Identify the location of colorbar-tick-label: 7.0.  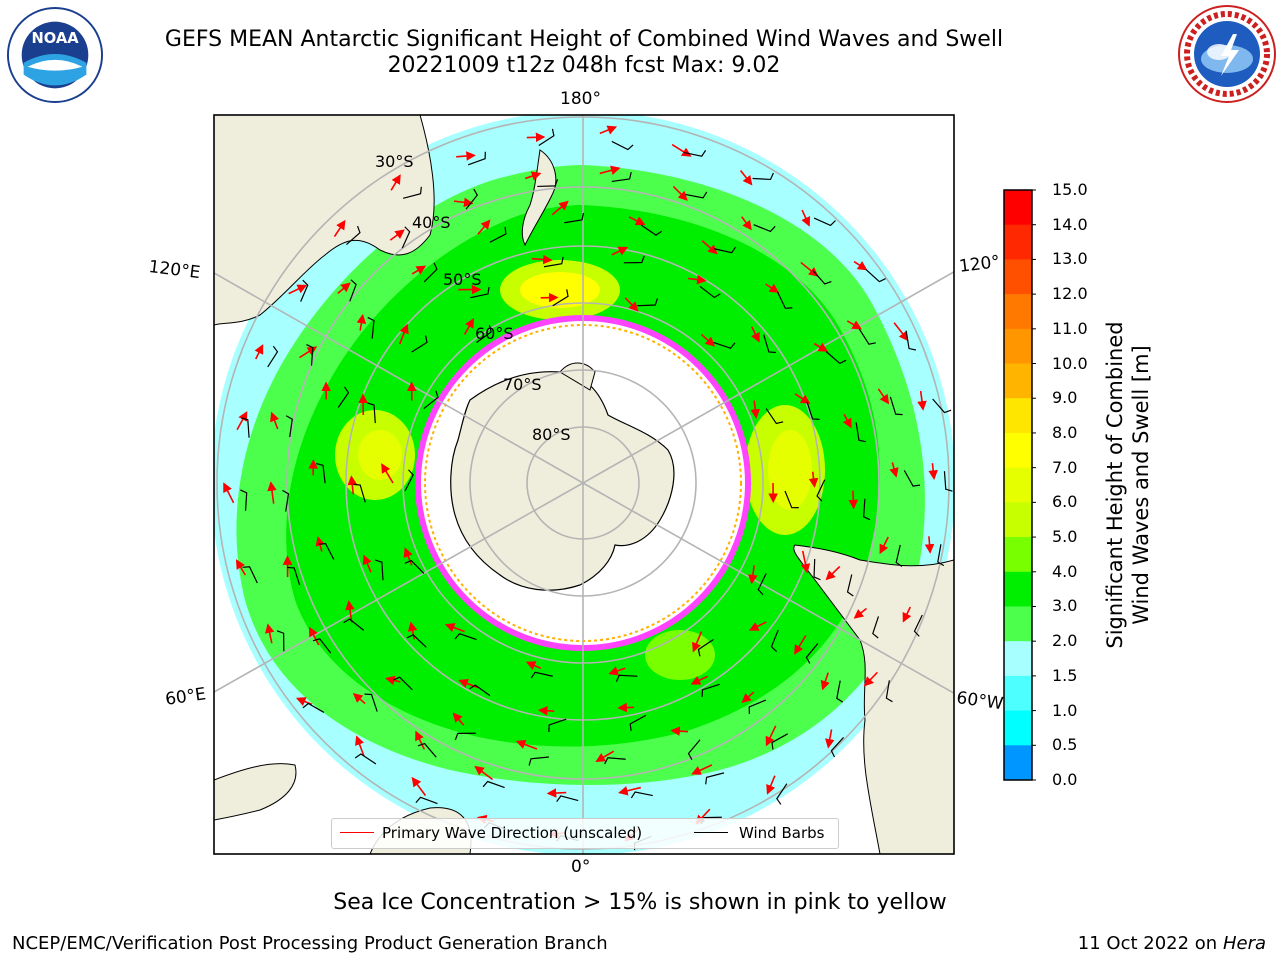
(1065, 467).